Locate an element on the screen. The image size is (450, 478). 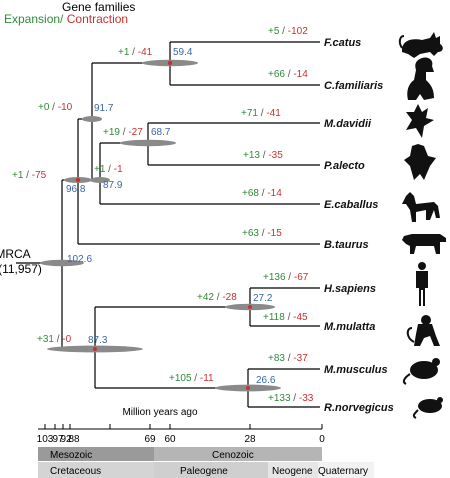
euarchontoglires-value: 87.3 is located at coordinates (98, 340).